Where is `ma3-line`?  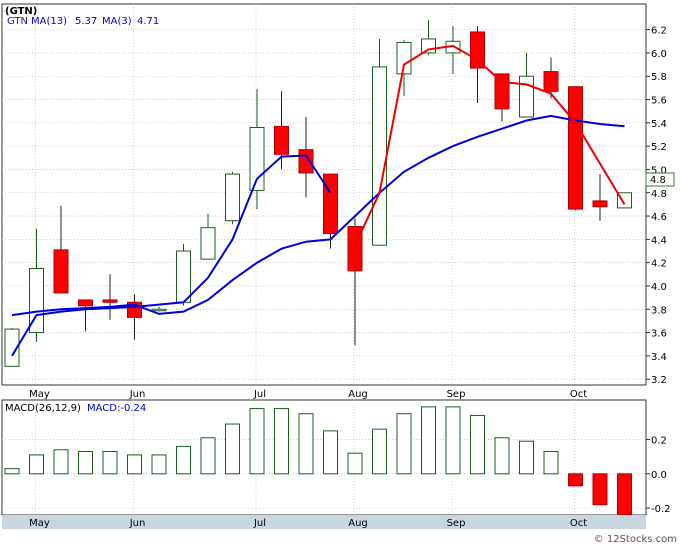
ma3-line is located at coordinates (490, 145).